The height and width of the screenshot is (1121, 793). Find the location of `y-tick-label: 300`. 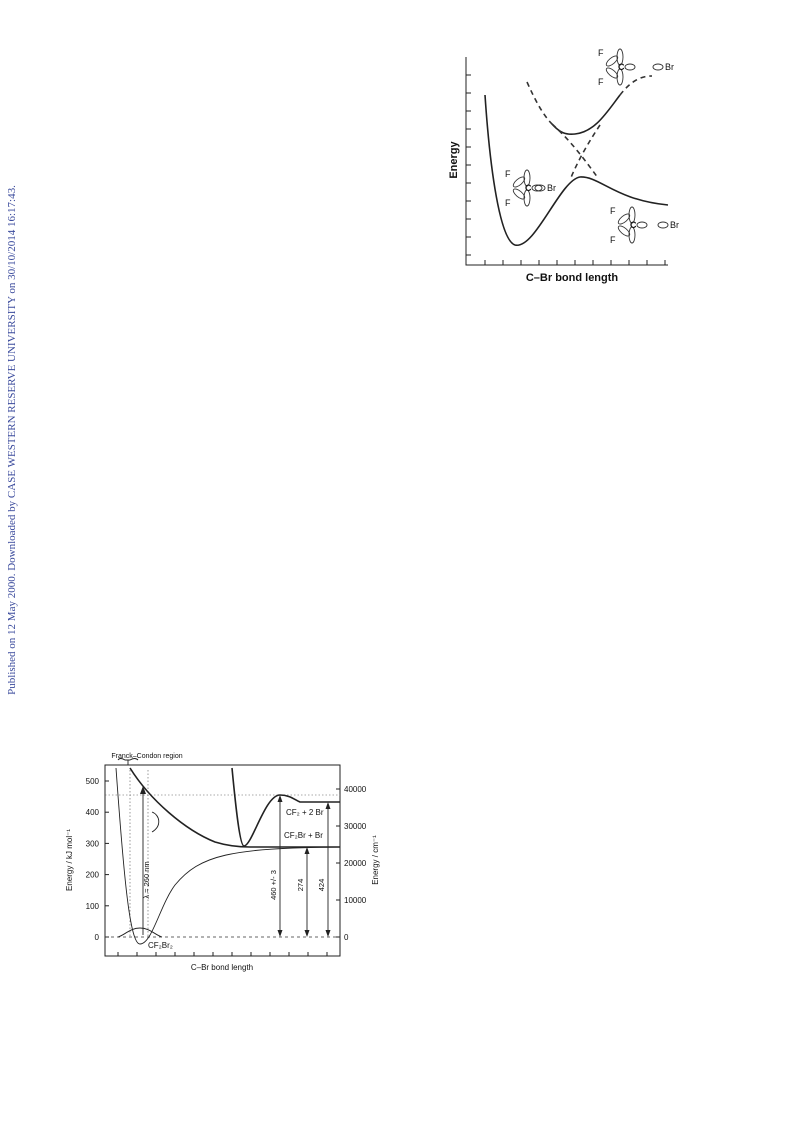

y-tick-label: 300 is located at coordinates (93, 843).